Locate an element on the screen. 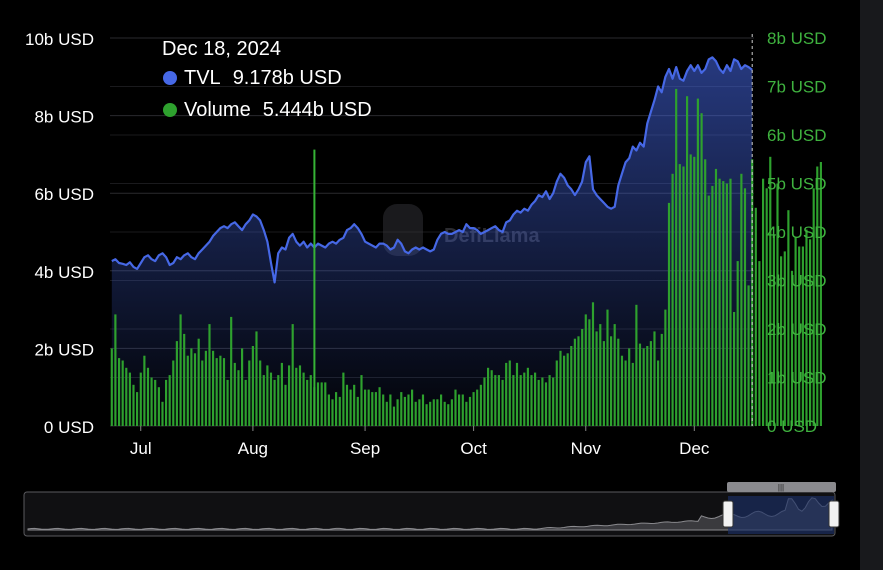 The image size is (883, 570). right-axis-tick-label: 6b USD is located at coordinates (797, 135).